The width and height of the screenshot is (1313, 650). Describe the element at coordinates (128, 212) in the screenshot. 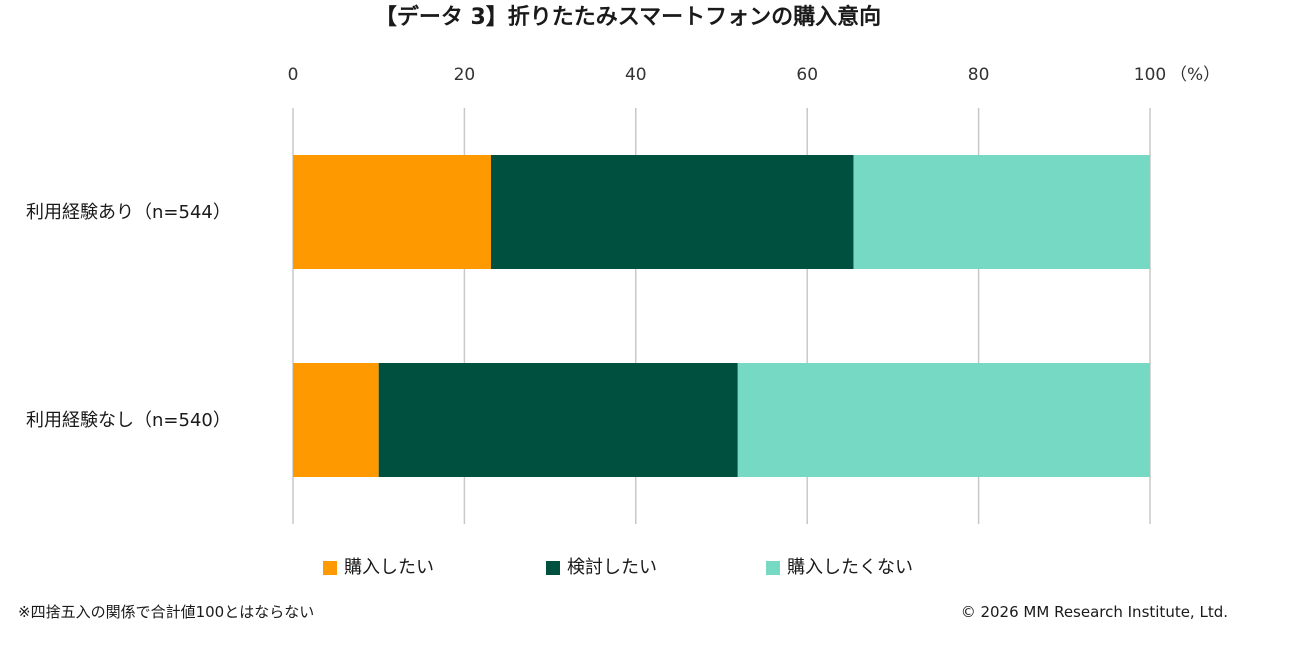

I see `category-label: 利用経験あり（n=544）` at that location.